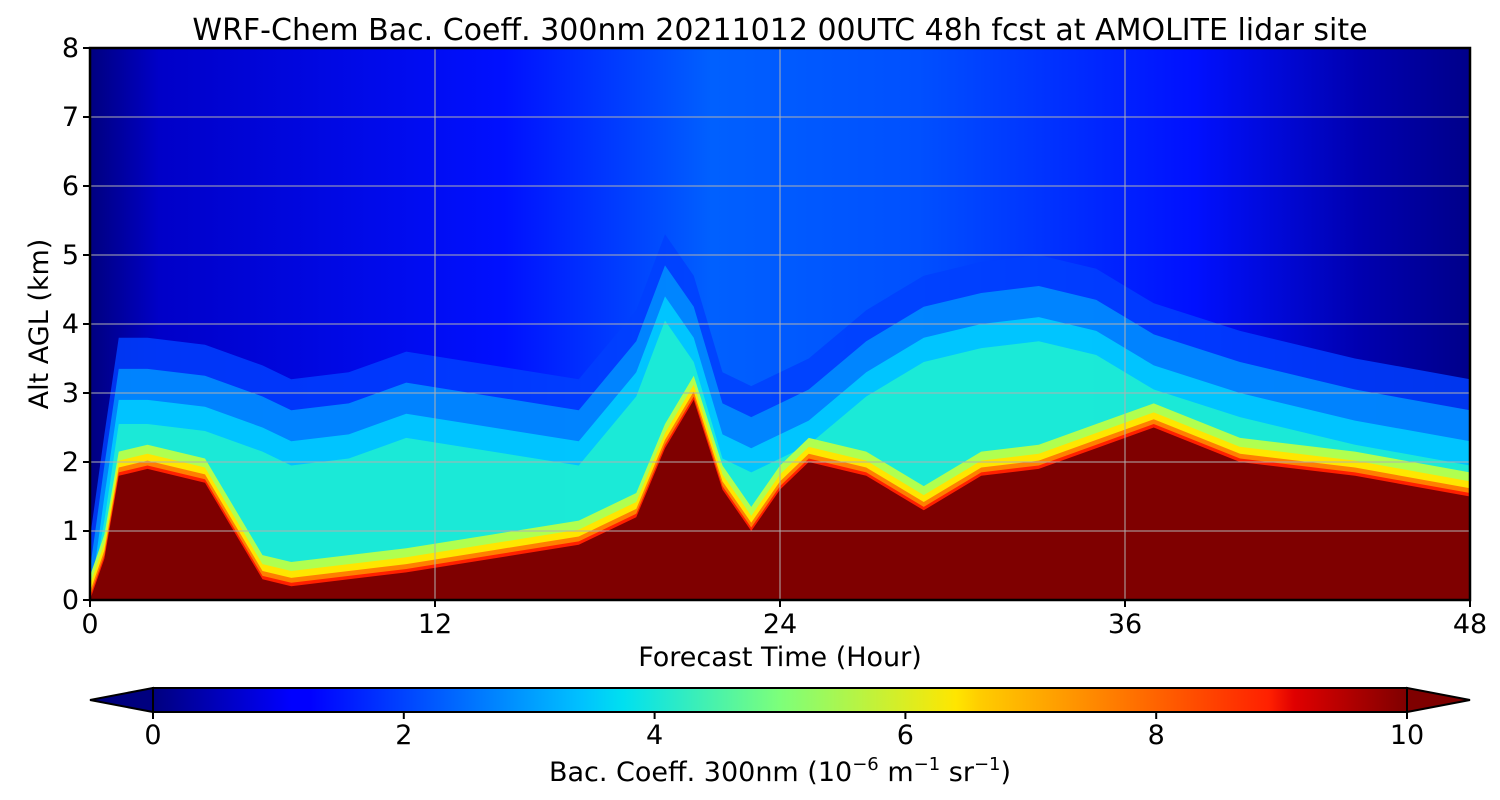  Describe the element at coordinates (905, 735) in the screenshot. I see `colorbar-tick-label: 6` at that location.